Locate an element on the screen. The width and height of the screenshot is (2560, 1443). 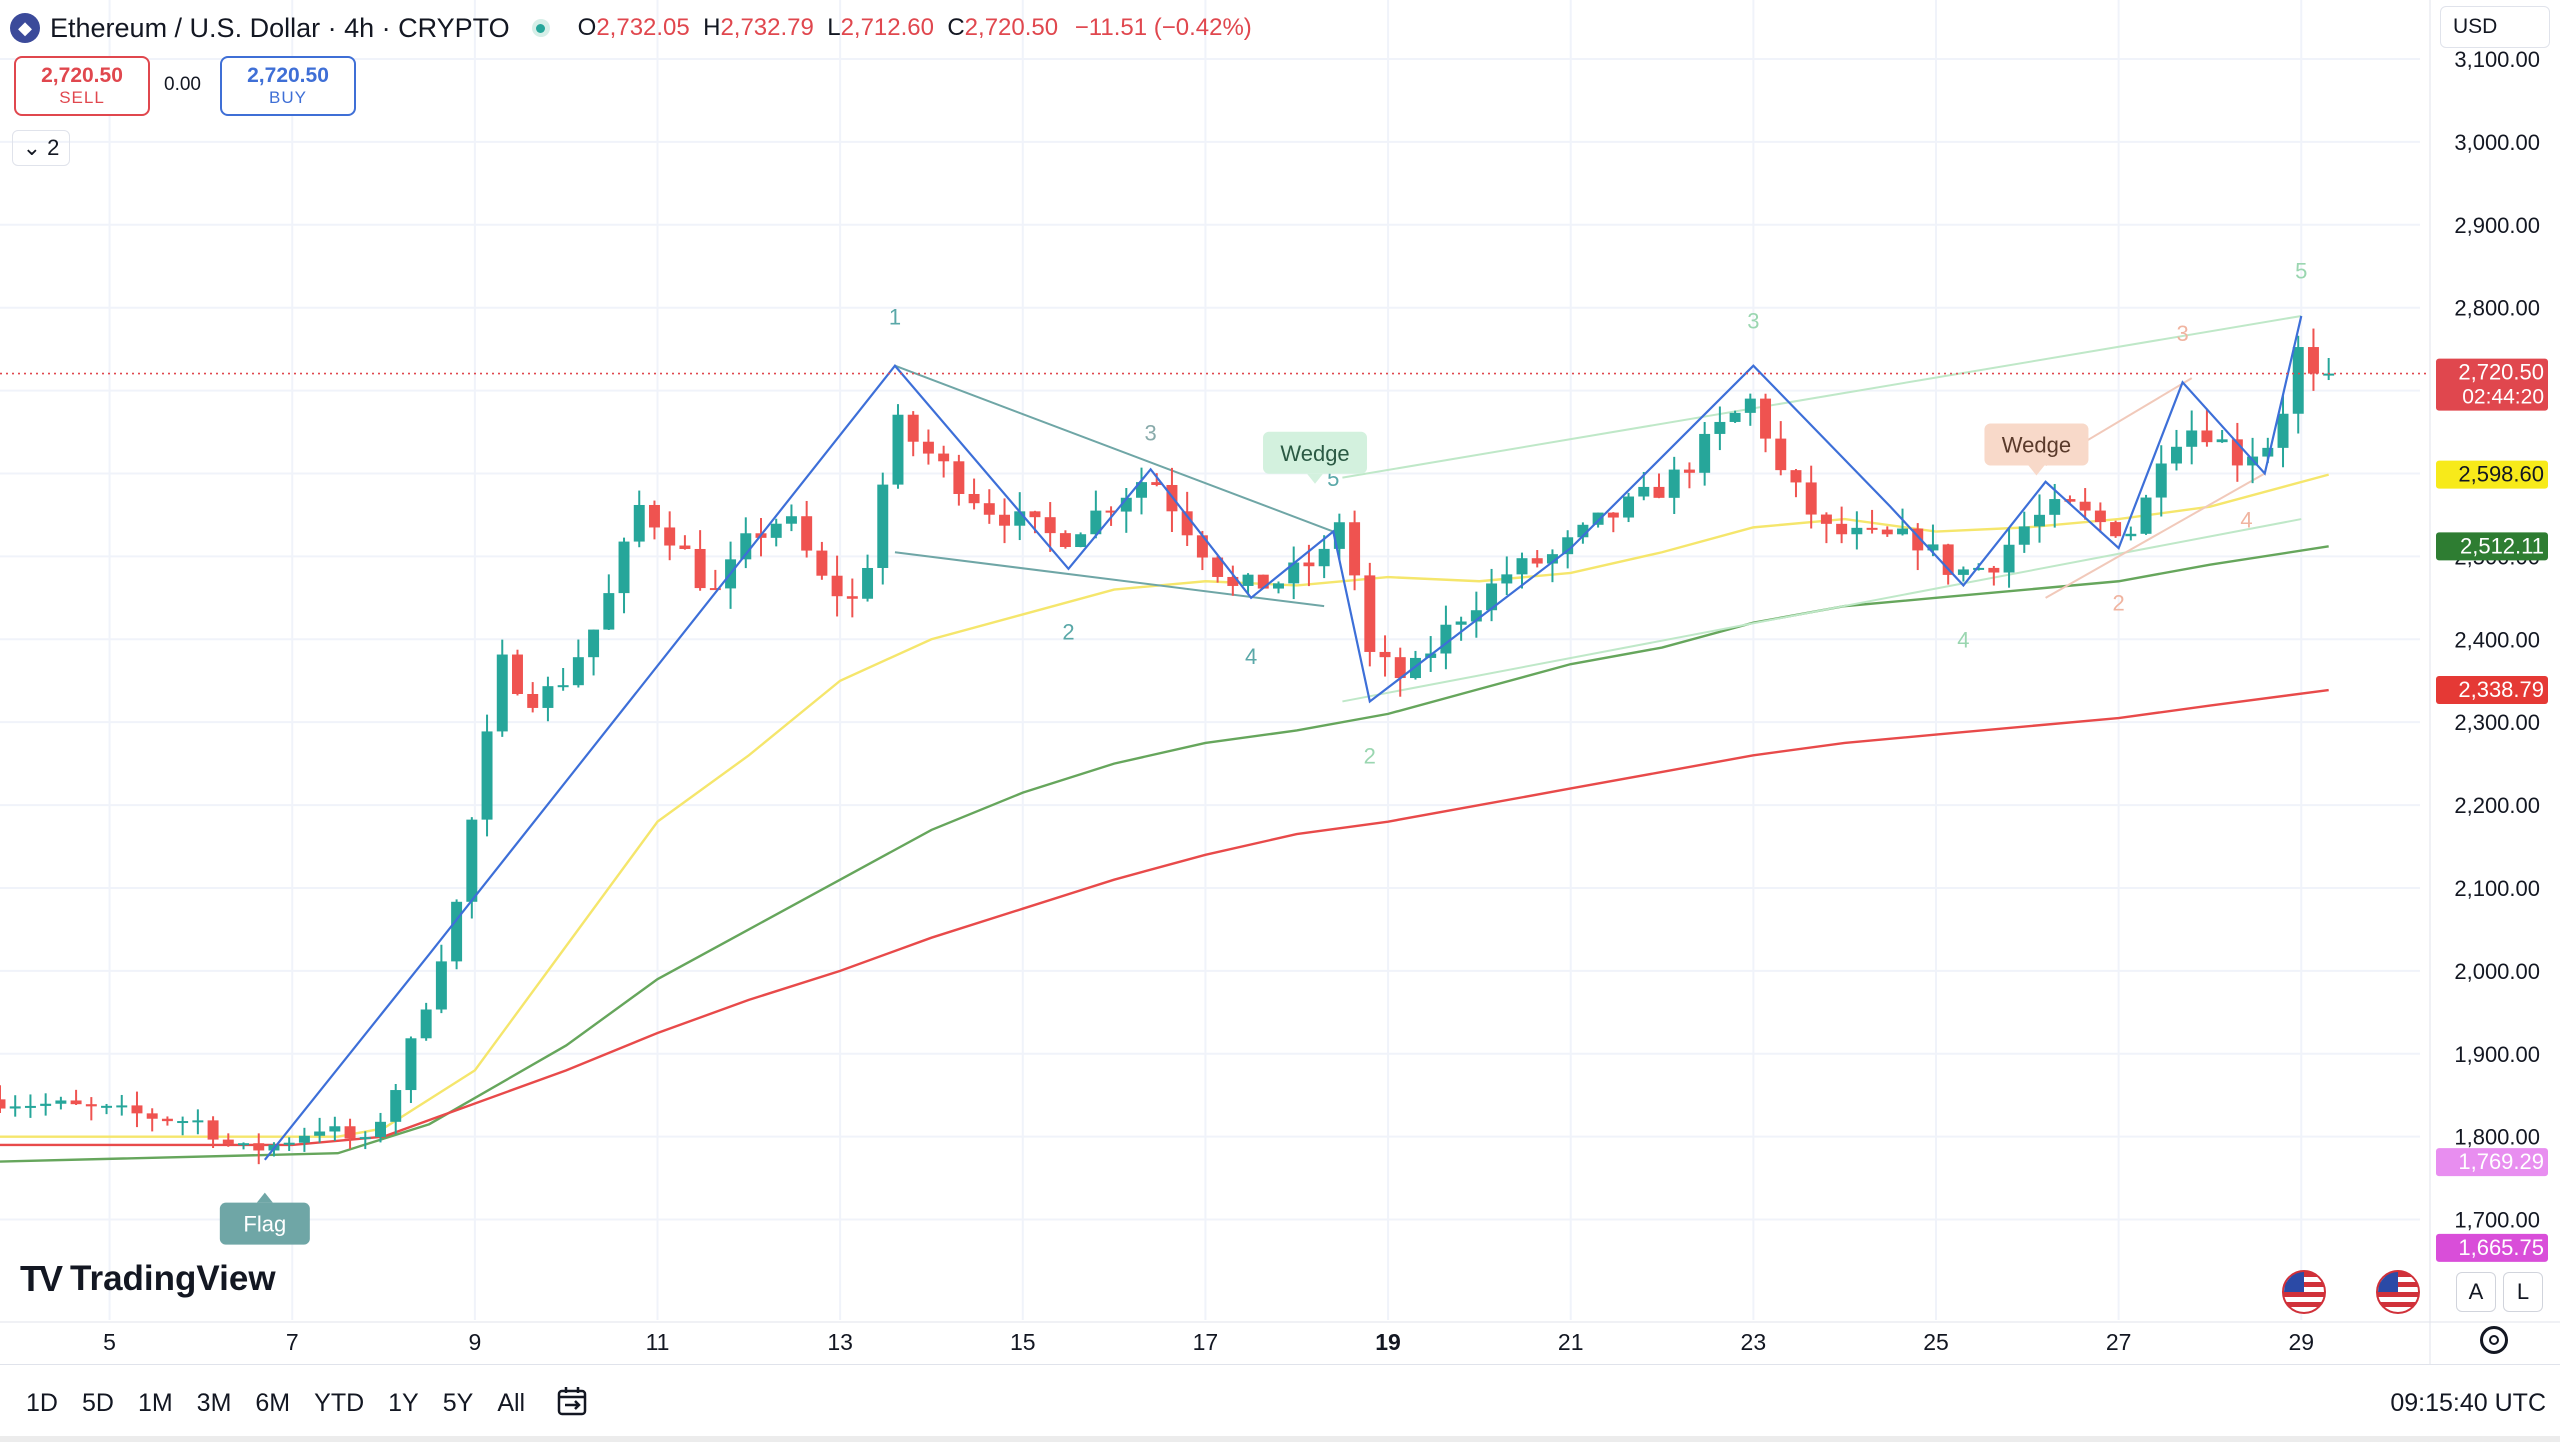
pattern-label-text: Wedge is located at coordinates (2036, 444).